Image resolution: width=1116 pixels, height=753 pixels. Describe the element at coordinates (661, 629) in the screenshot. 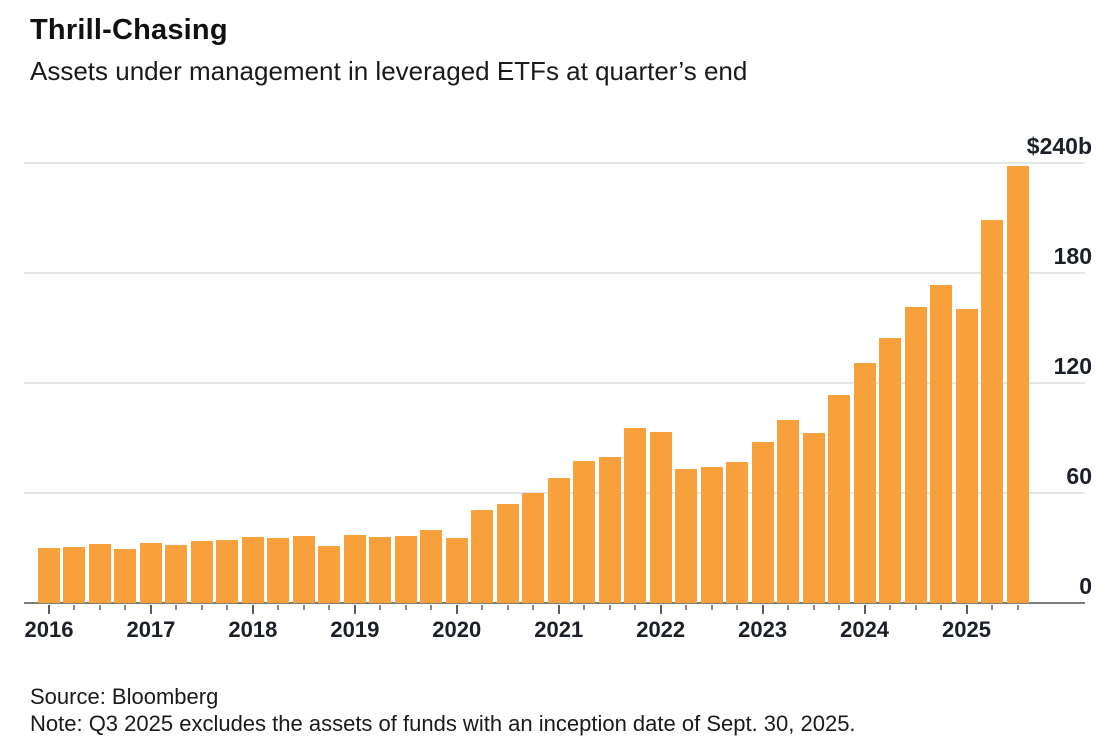

I see `x-axis-year-label: 2022` at that location.